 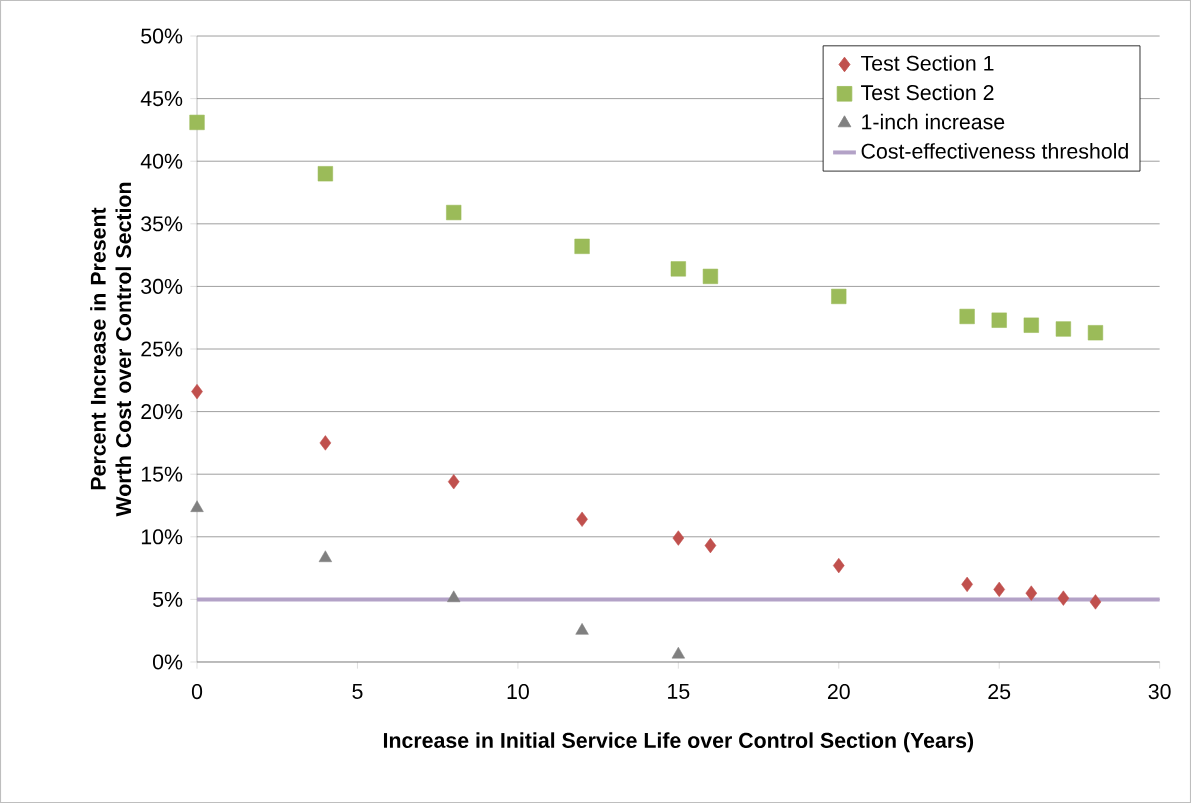 What do you see at coordinates (162, 349) in the screenshot?
I see `y-tick-label: 25%` at bounding box center [162, 349].